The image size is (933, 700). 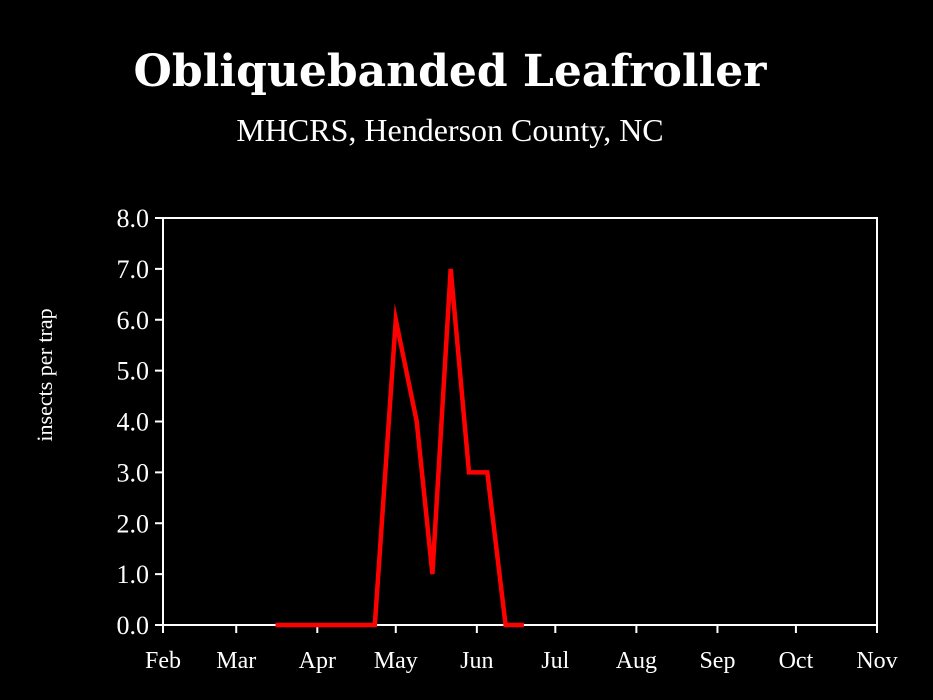 I want to click on series-line, so click(x=399, y=448).